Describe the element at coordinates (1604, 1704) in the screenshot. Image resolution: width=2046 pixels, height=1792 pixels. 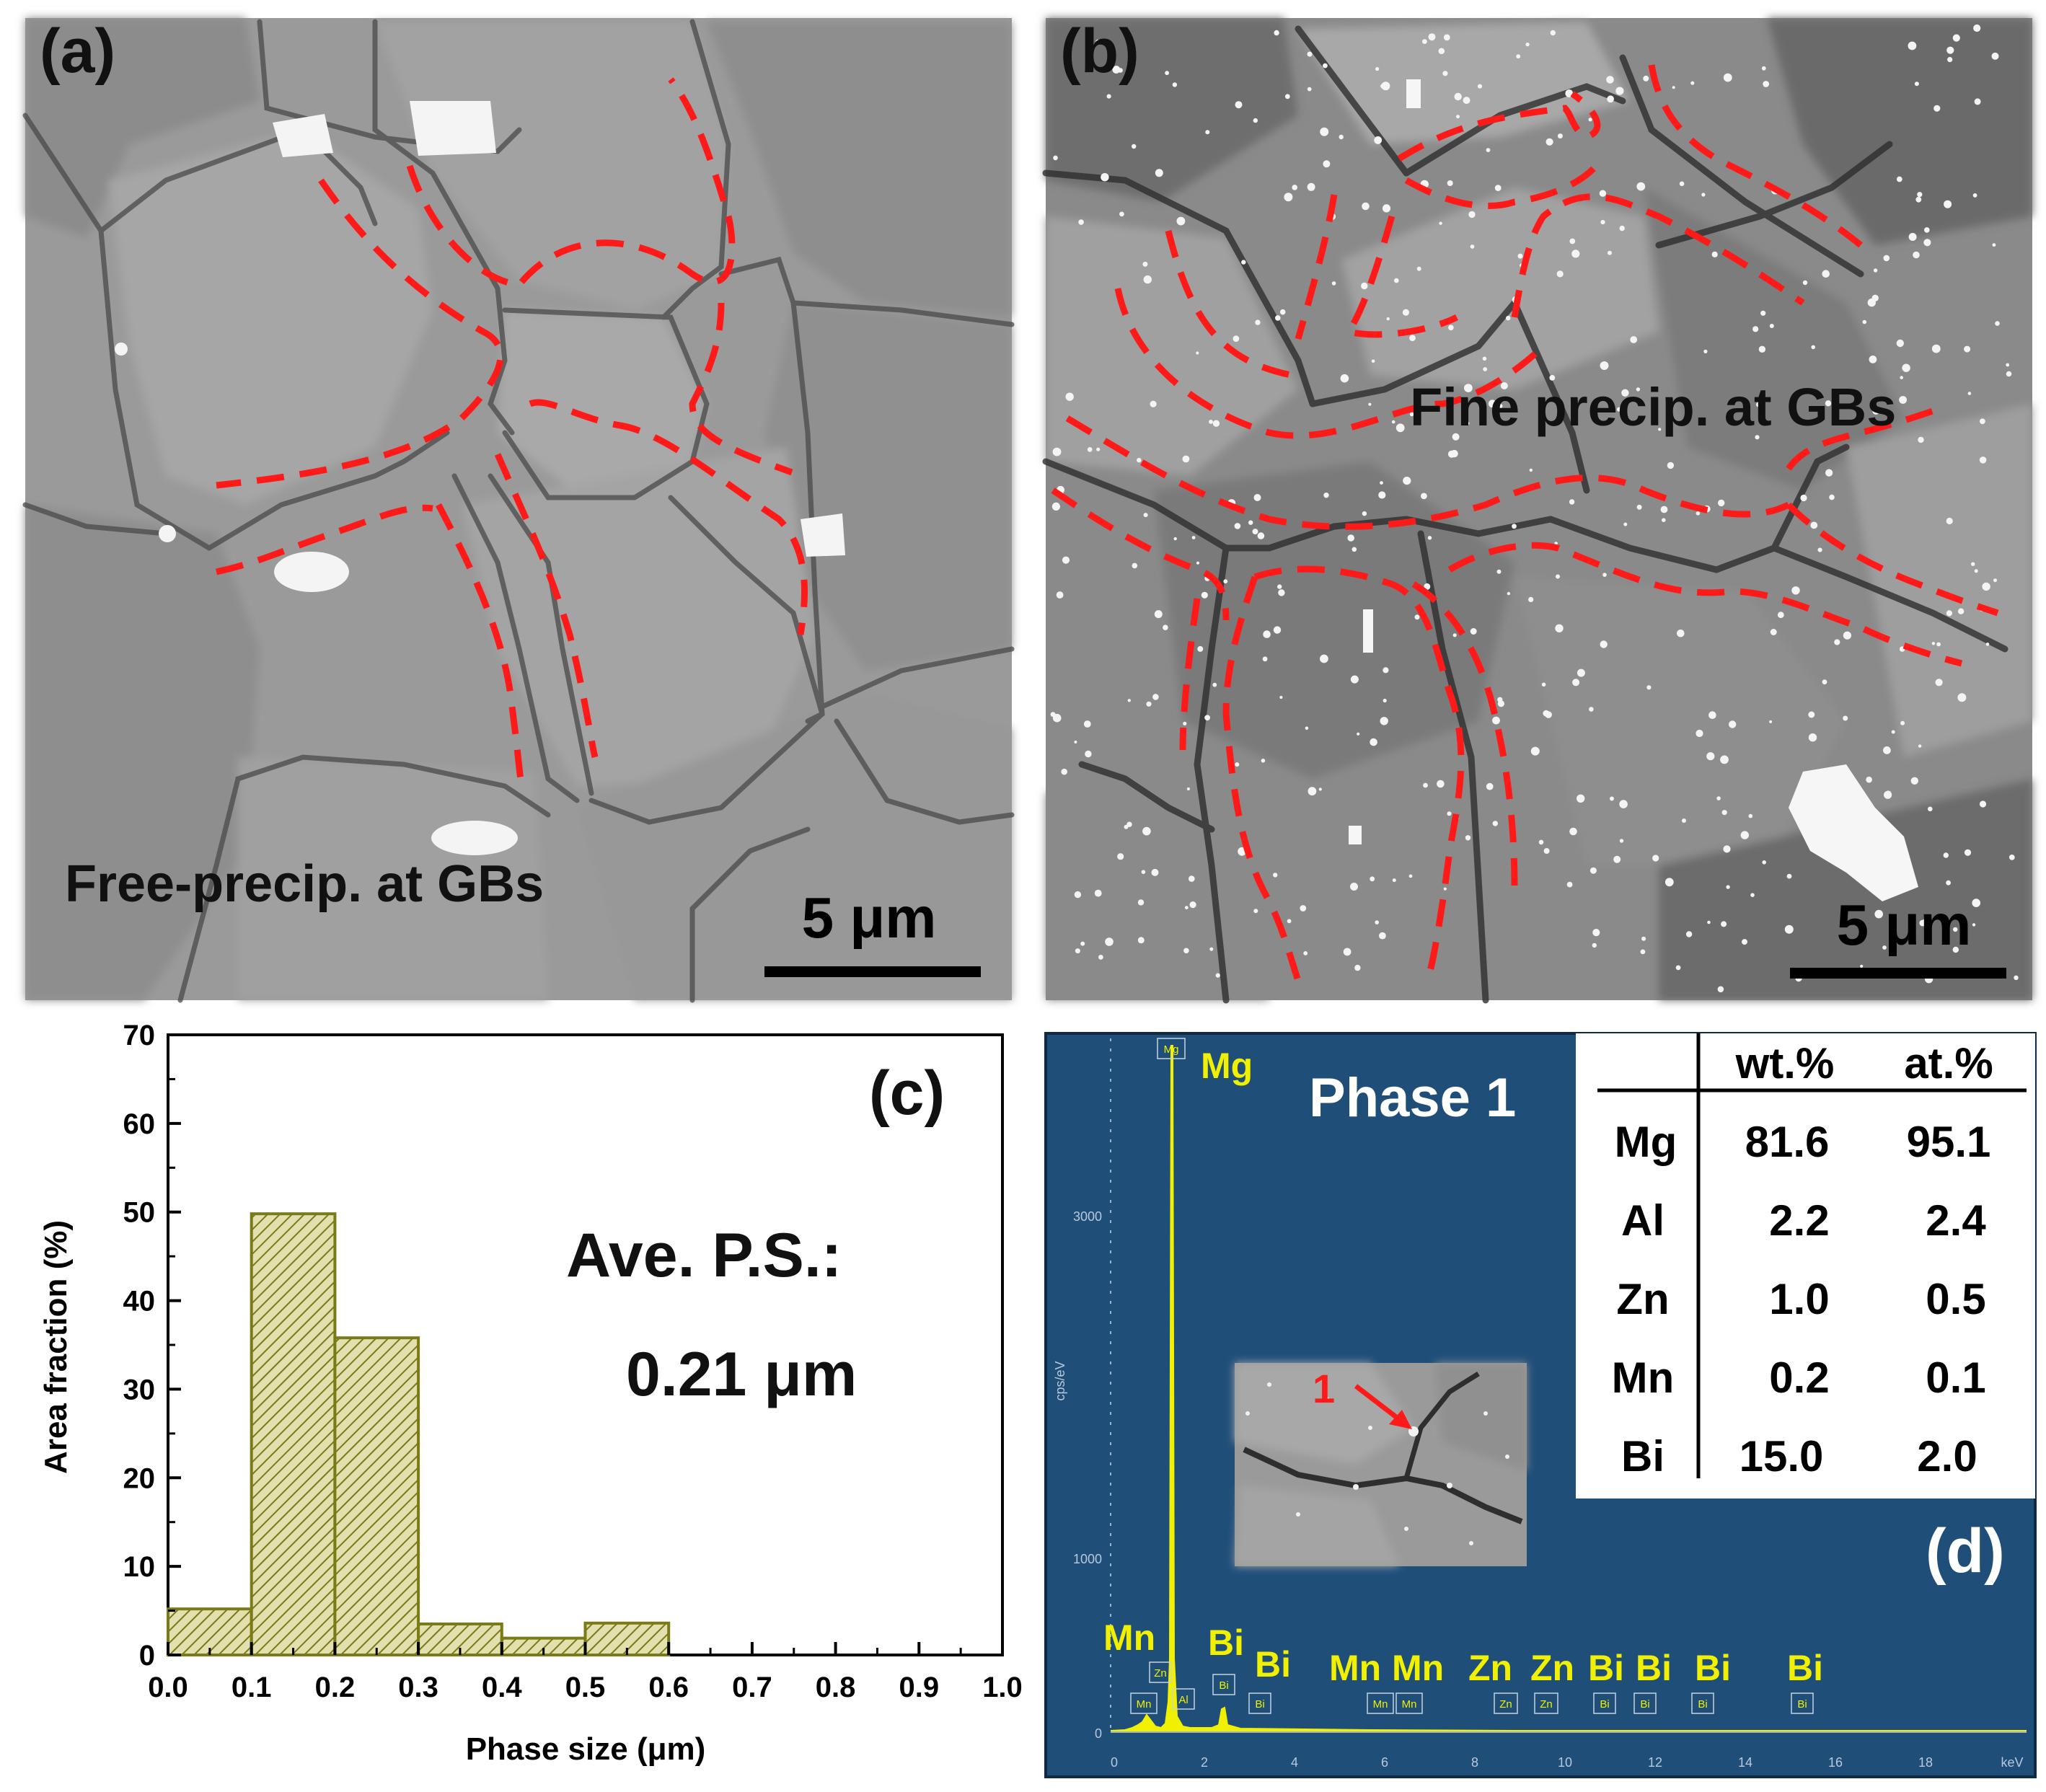
I see `peak-box-bi-3-text: Bi` at that location.